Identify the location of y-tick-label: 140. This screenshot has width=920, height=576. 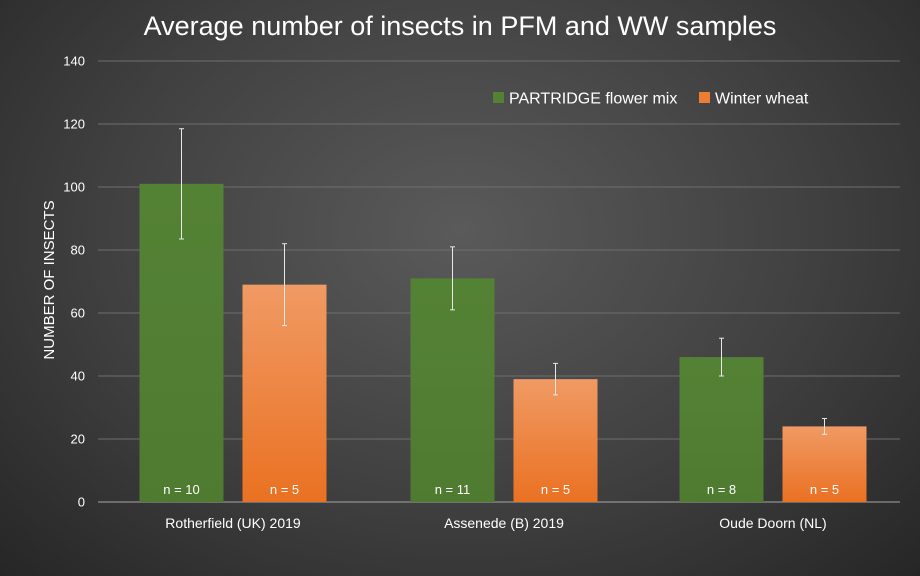
(74, 61).